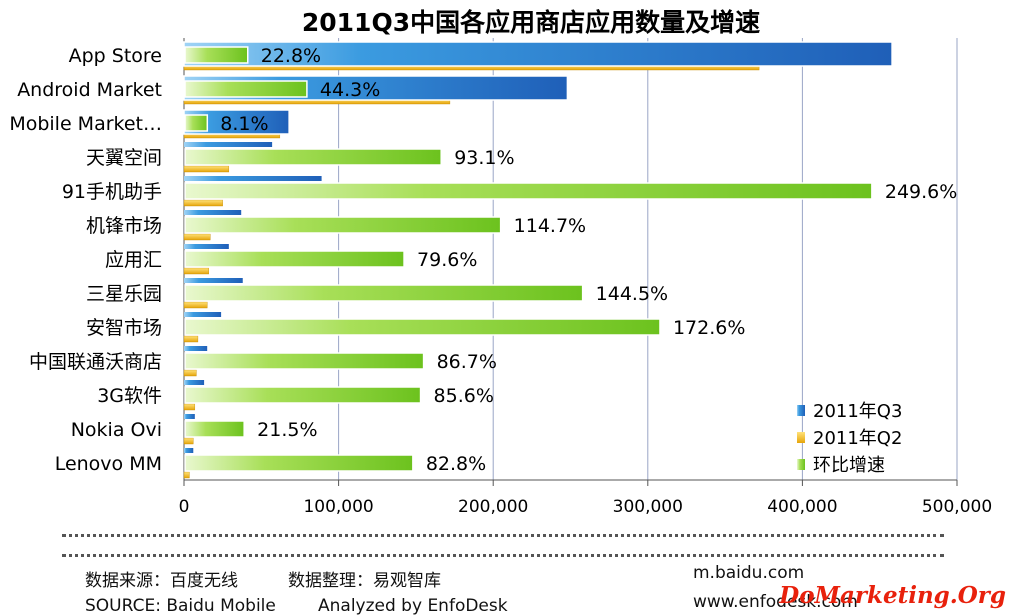  I want to click on watermark-brand: DoMarketing.Org, so click(892, 595).